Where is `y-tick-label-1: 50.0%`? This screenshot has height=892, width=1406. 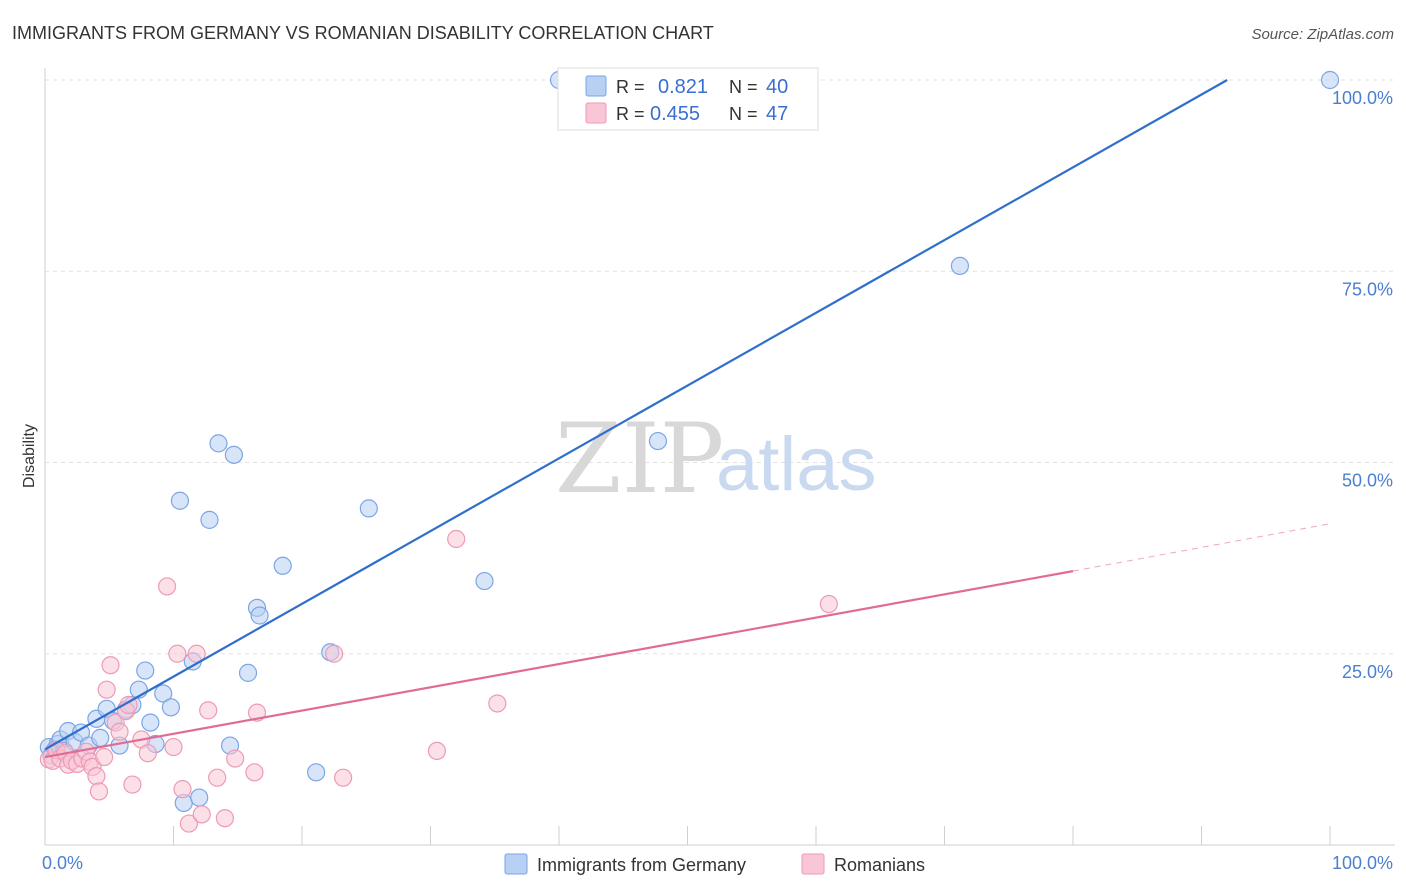 y-tick-label-1: 50.0% is located at coordinates (1367, 481).